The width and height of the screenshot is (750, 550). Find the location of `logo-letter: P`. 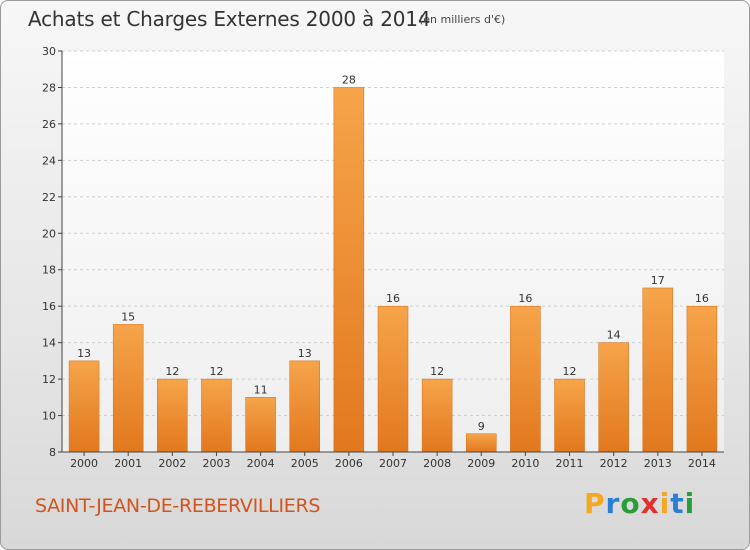

logo-letter: P is located at coordinates (595, 503).